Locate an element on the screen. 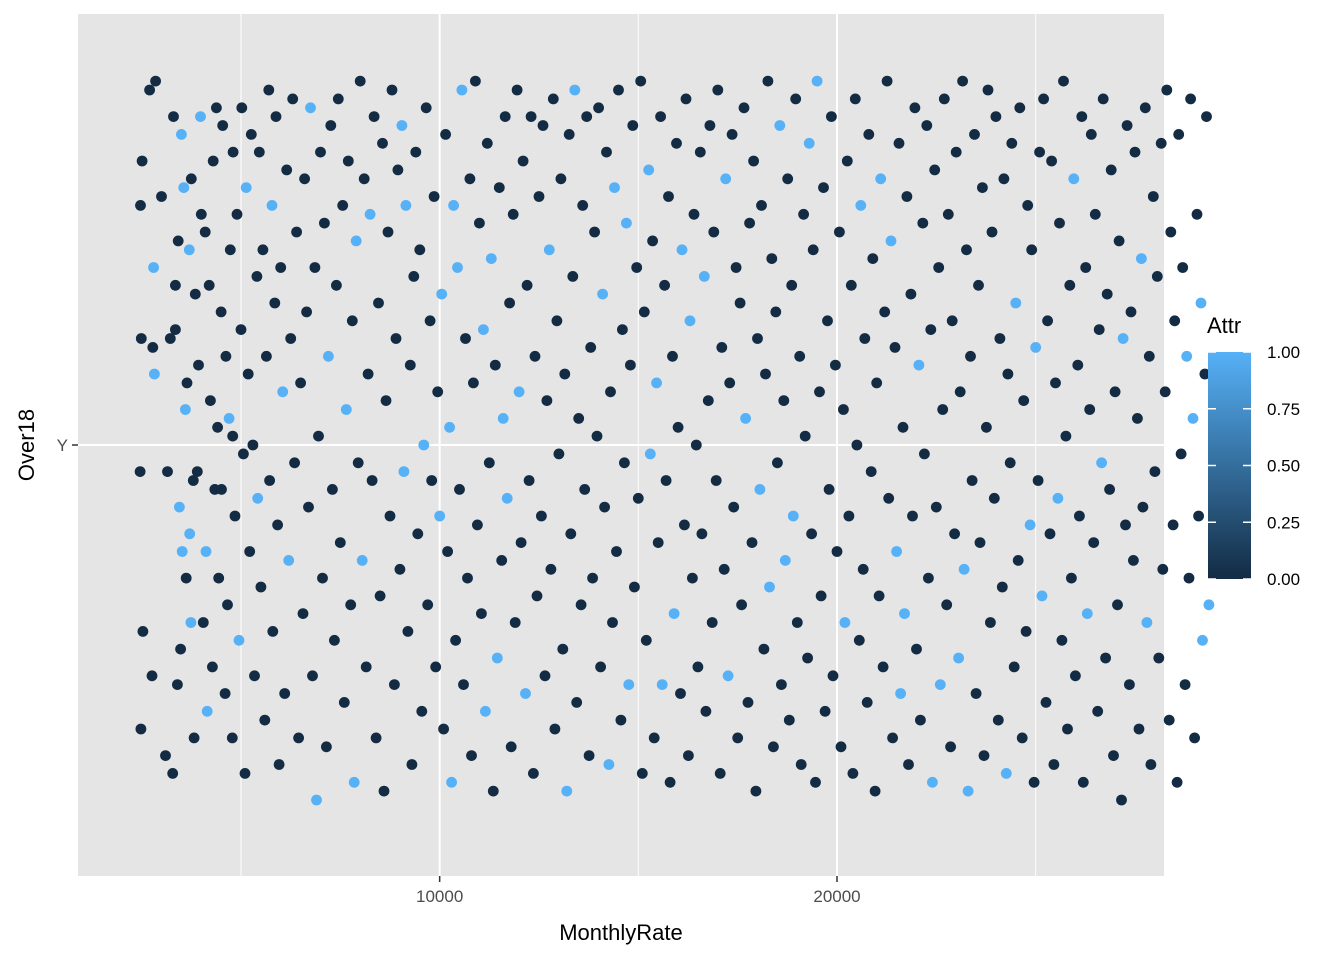 The height and width of the screenshot is (965, 1344). x-tick-label: 10000 is located at coordinates (439, 896).